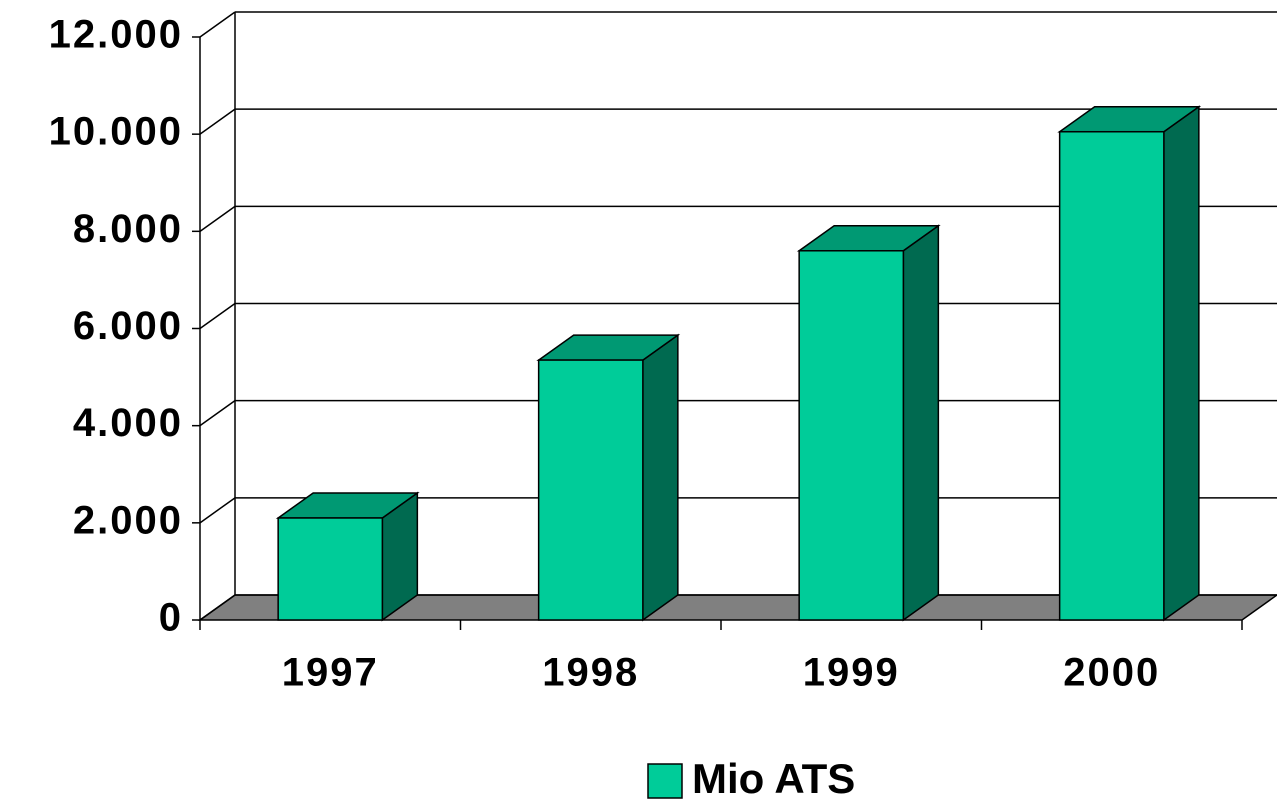 Image resolution: width=1277 pixels, height=800 pixels. I want to click on y-tick-label: 8.000, so click(128, 229).